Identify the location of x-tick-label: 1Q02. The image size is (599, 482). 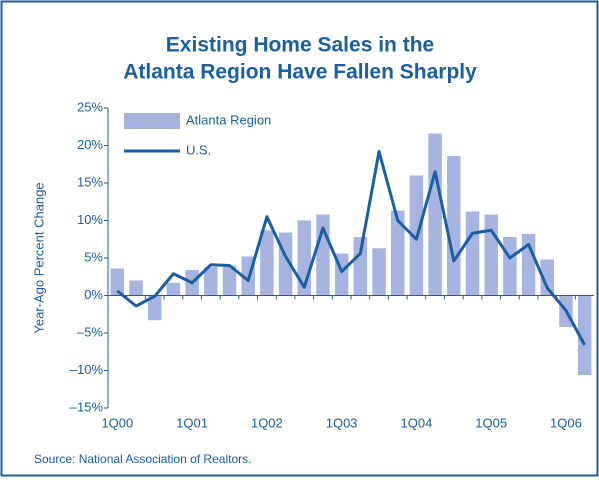
(267, 422).